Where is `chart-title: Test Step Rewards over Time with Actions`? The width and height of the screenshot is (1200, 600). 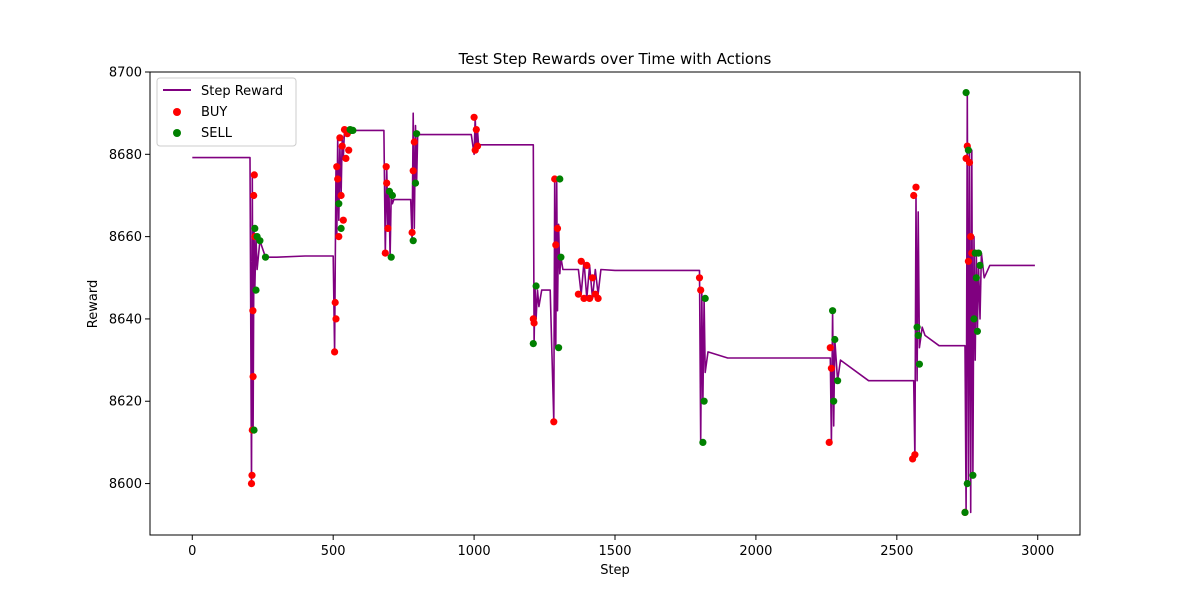
chart-title: Test Step Rewards over Time with Actions is located at coordinates (615, 59).